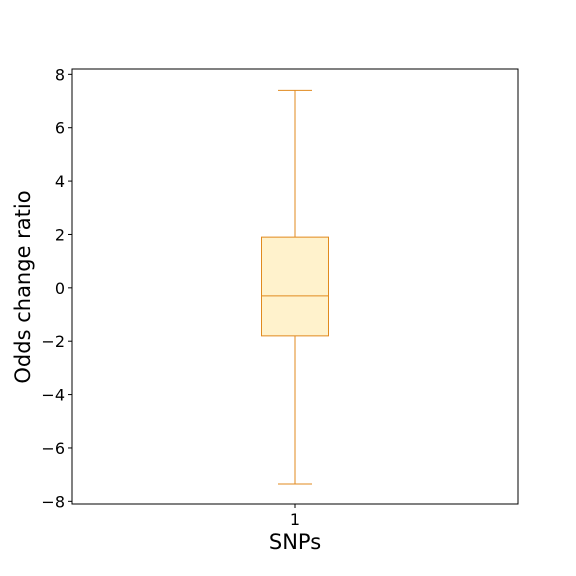 This screenshot has height=576, width=576. What do you see at coordinates (60, 234) in the screenshot?
I see `y-tick-label: 2` at bounding box center [60, 234].